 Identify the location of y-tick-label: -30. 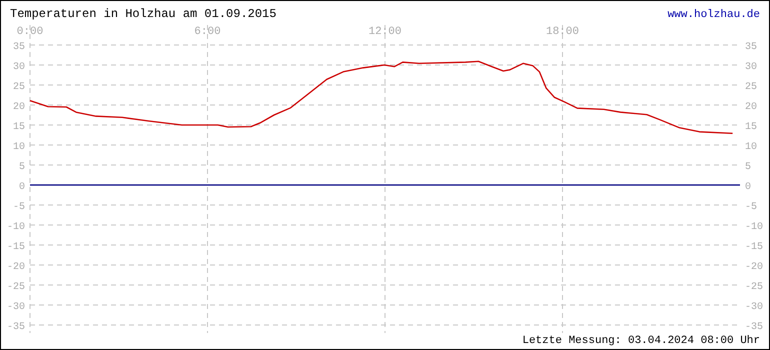
(15, 307).